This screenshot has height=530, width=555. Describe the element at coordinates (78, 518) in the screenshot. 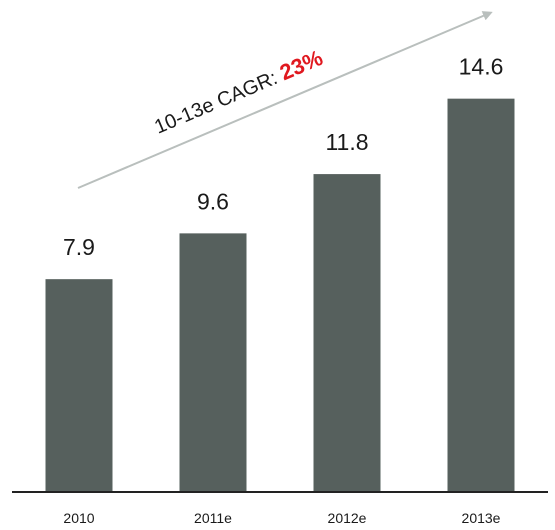

I see `x-tick-label-2010: 2010` at that location.